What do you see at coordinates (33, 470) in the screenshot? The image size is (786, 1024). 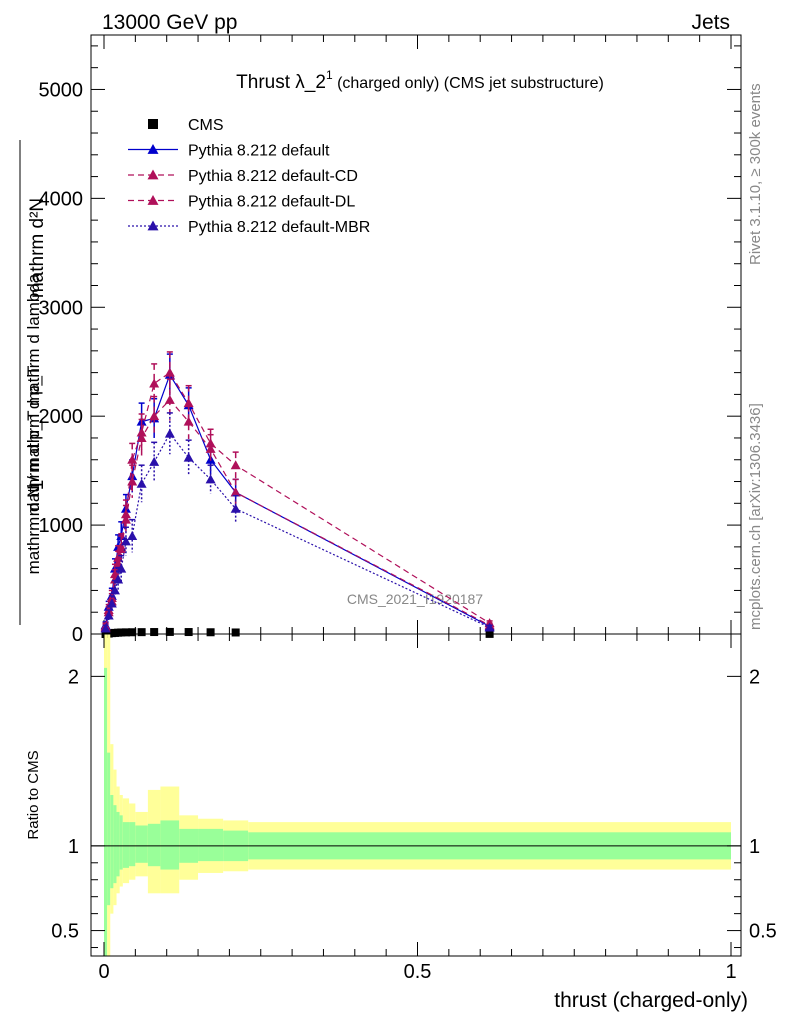 I see `ylabel-prefix-den: mathrm d N / mathrm d p_T` at bounding box center [33, 470].